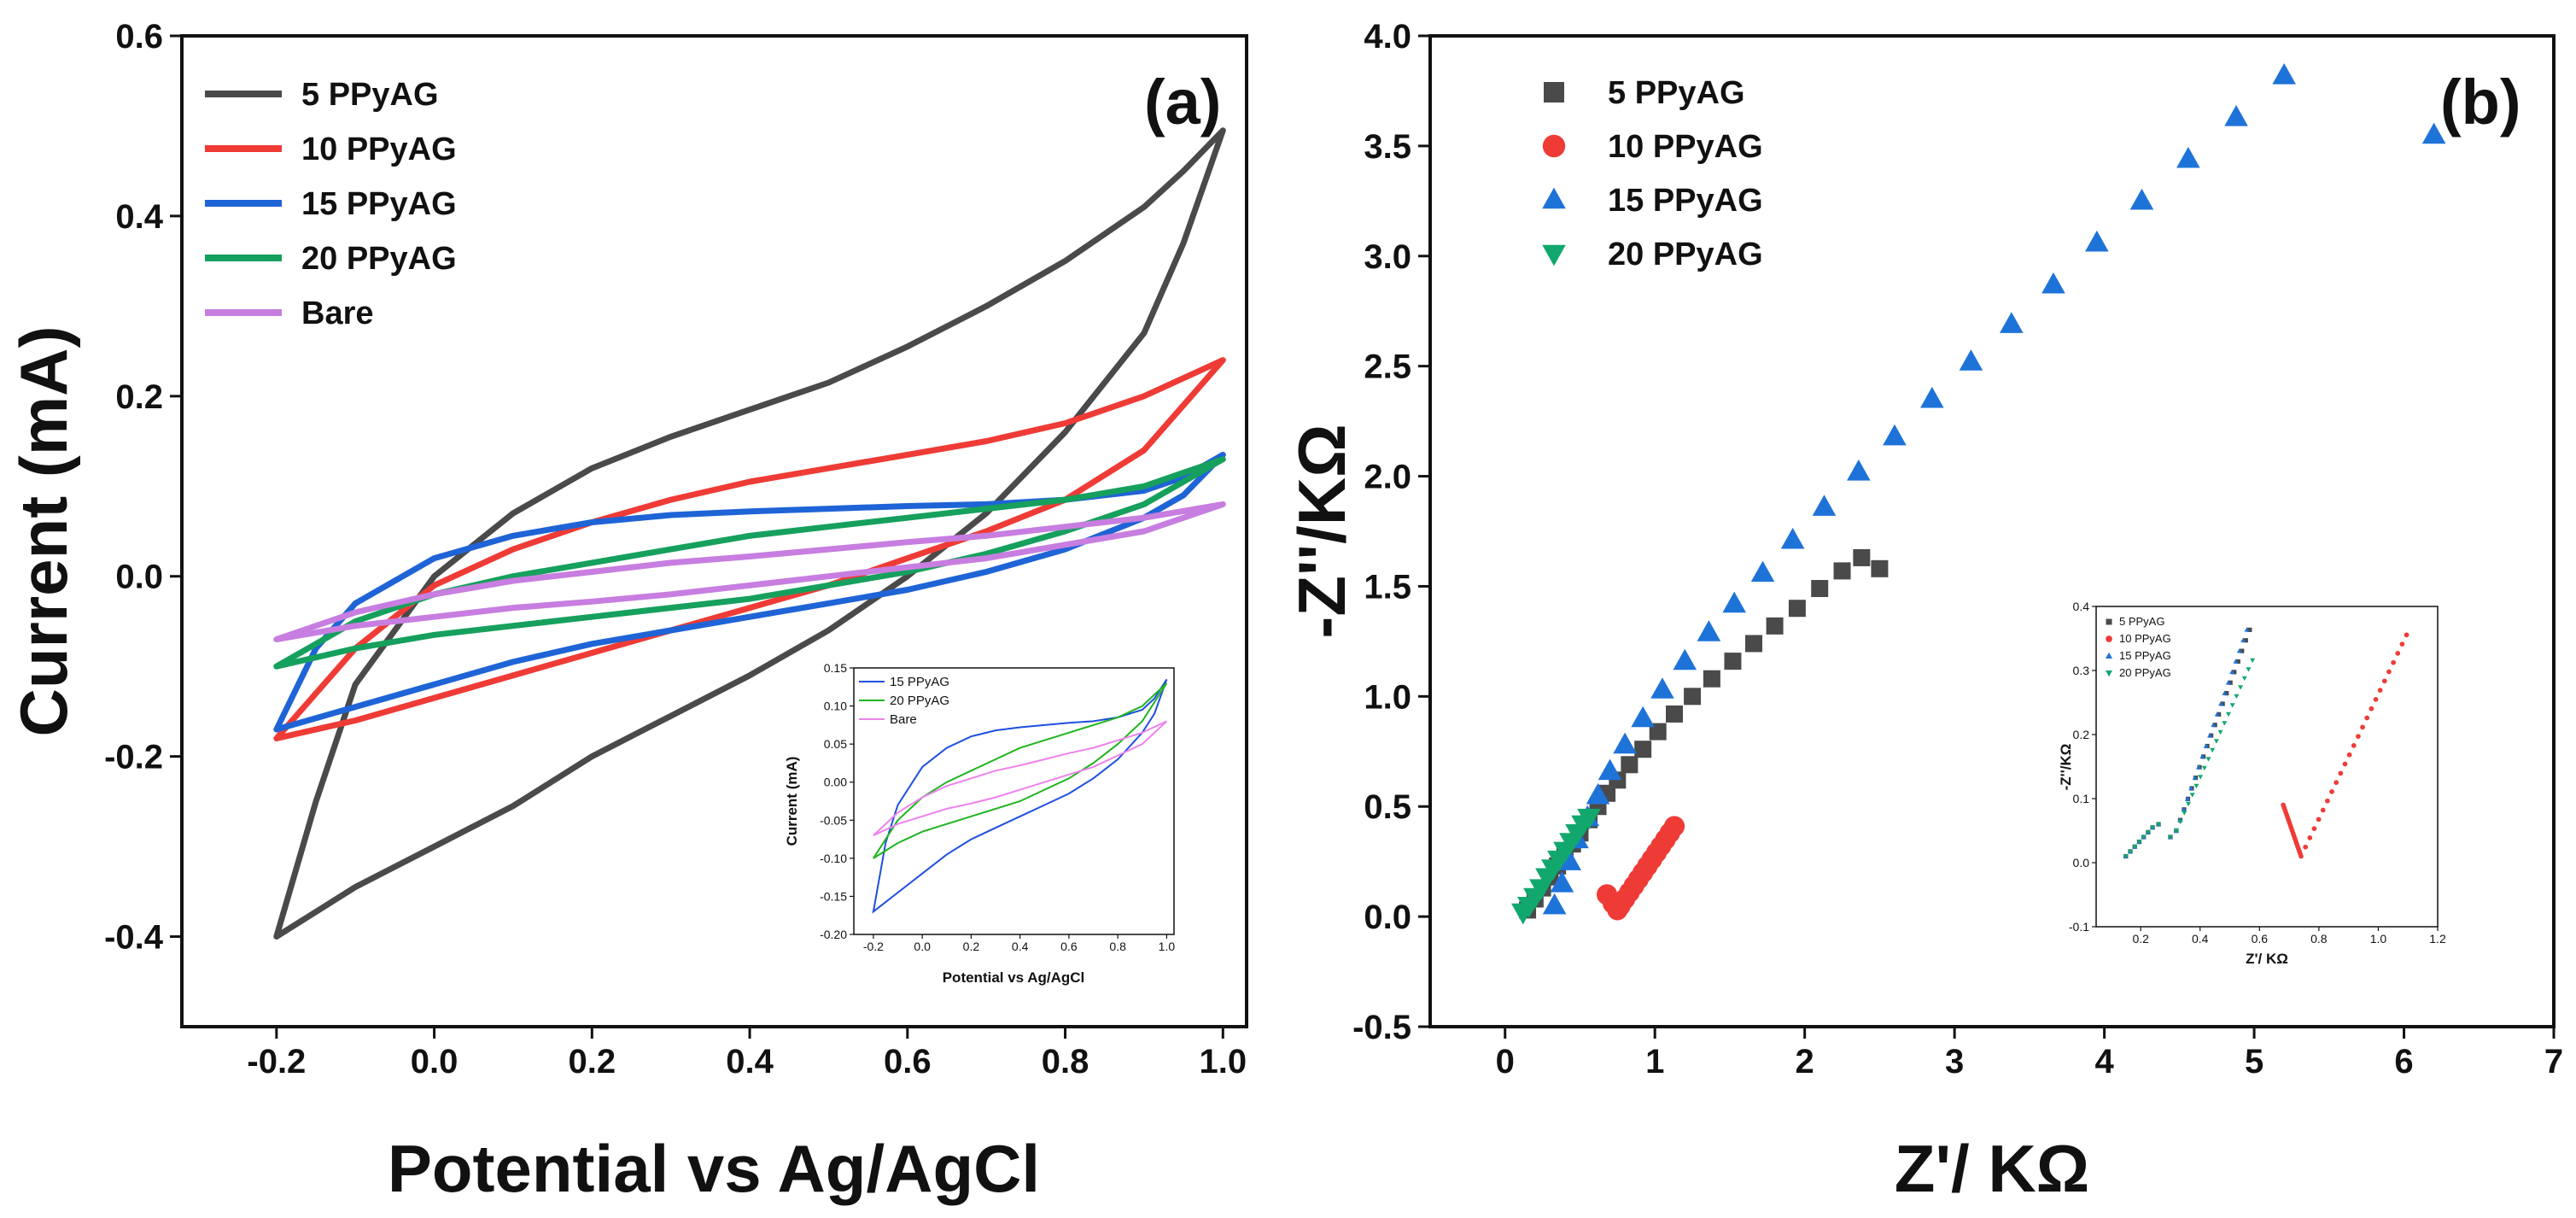 The width and height of the screenshot is (2576, 1218). I want to click on panel-a-inset-ytick-label: -0.05, so click(833, 820).